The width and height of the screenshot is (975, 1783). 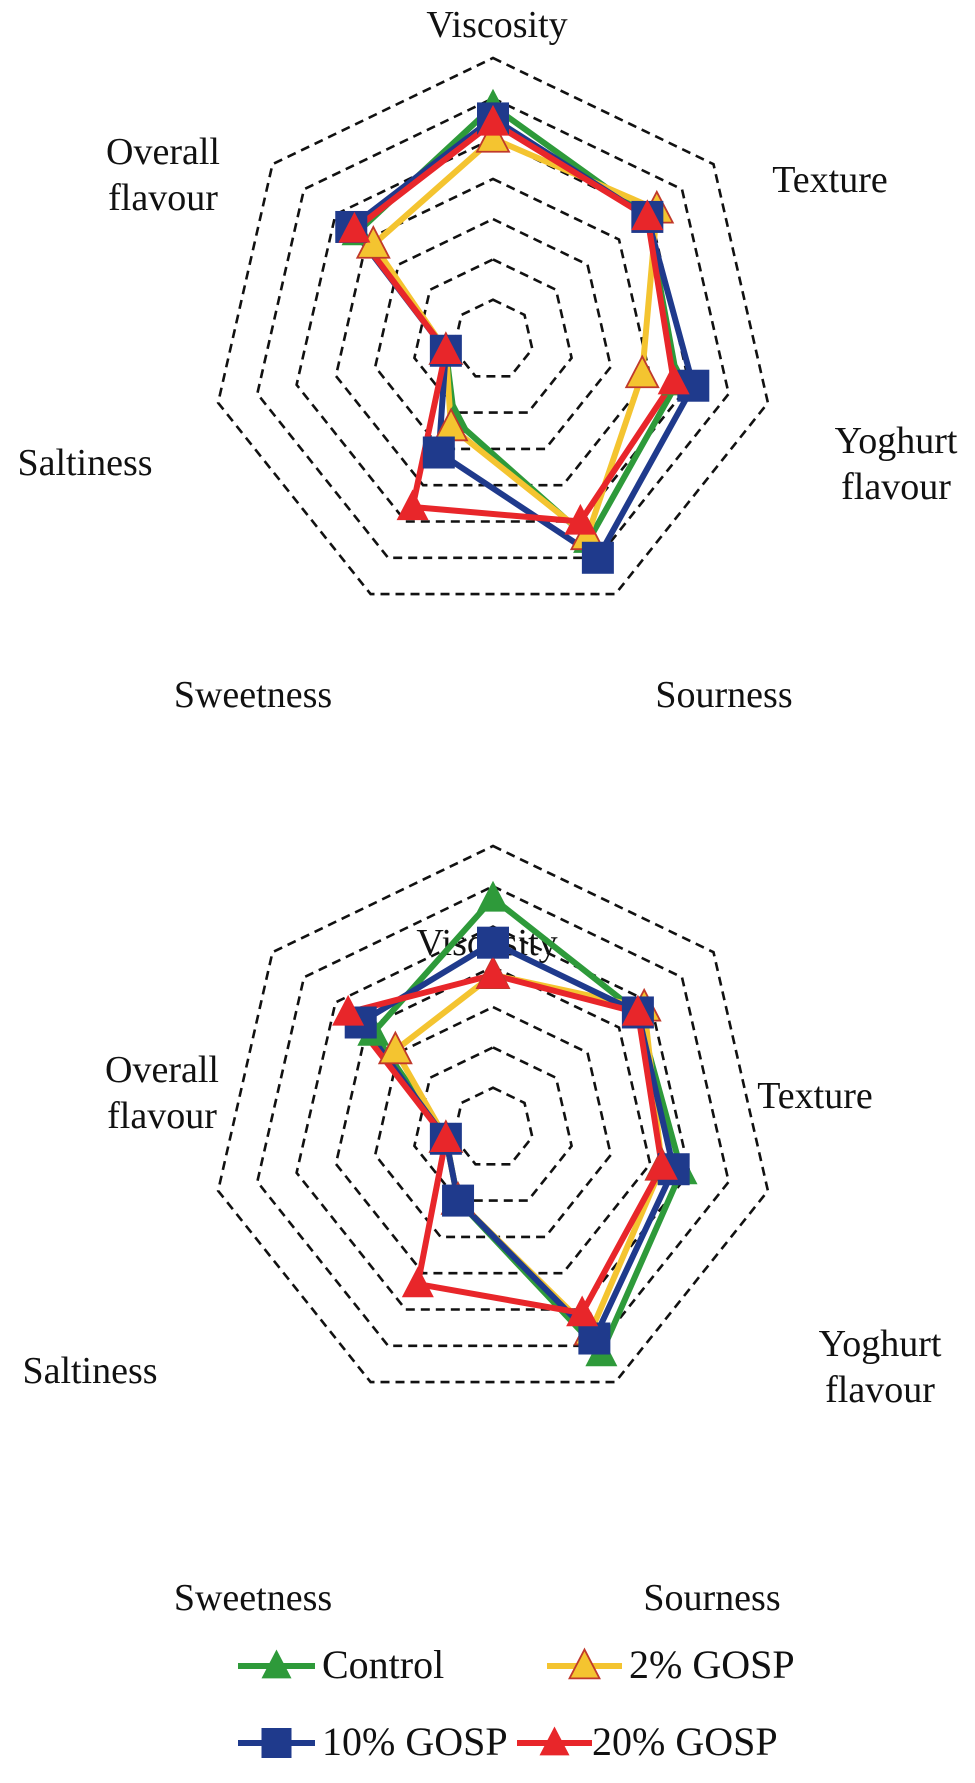 I want to click on legend-item: 2% GOSP, so click(x=671, y=1664).